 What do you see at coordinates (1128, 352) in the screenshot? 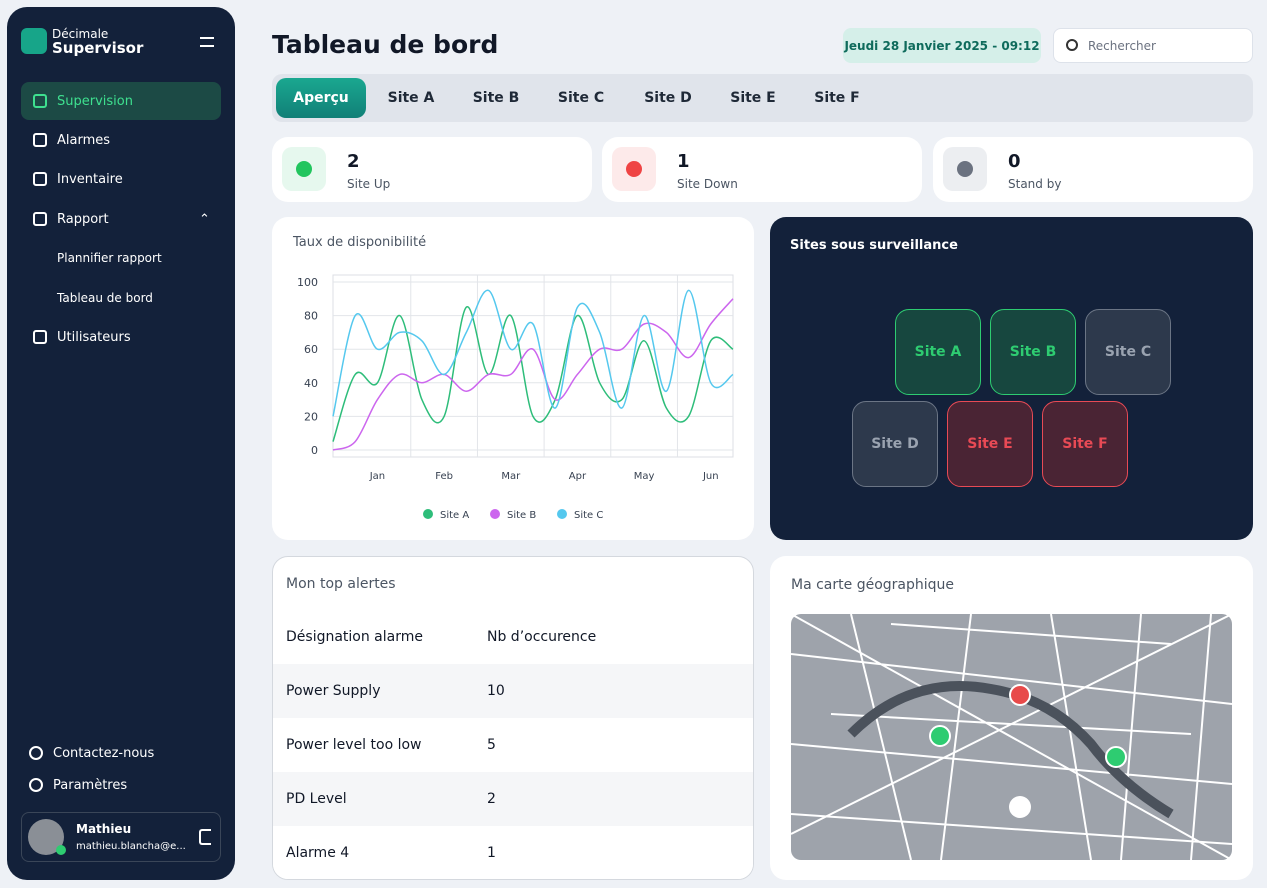
I see `site-tile: Site C` at bounding box center [1128, 352].